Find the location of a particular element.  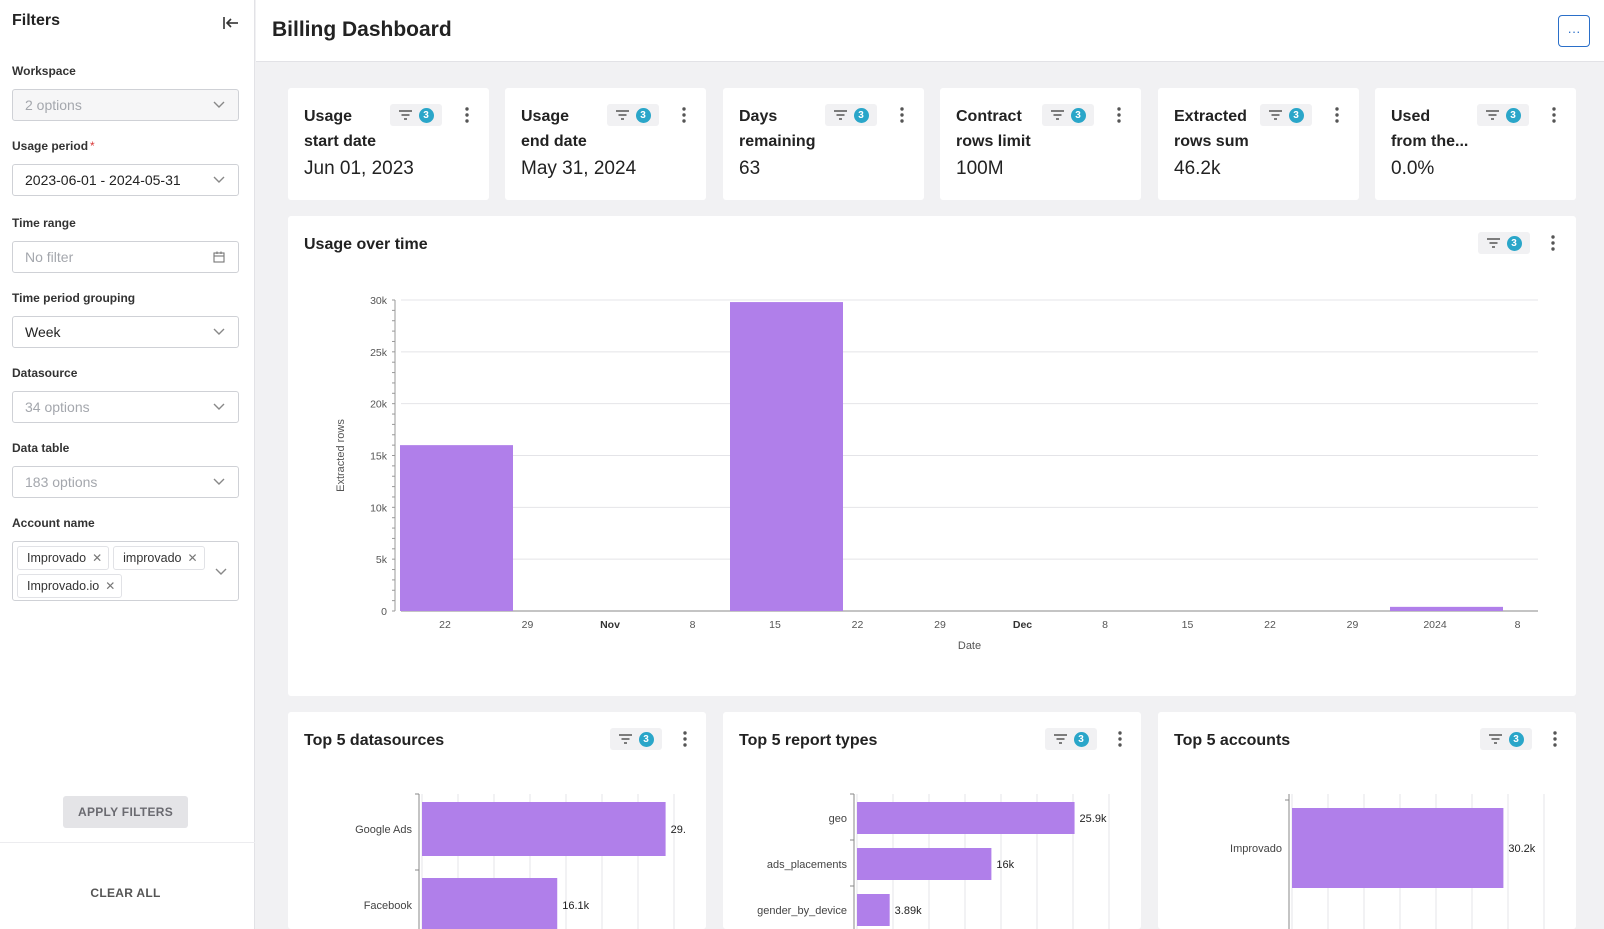

datasource-select: 34 options is located at coordinates (125, 407).